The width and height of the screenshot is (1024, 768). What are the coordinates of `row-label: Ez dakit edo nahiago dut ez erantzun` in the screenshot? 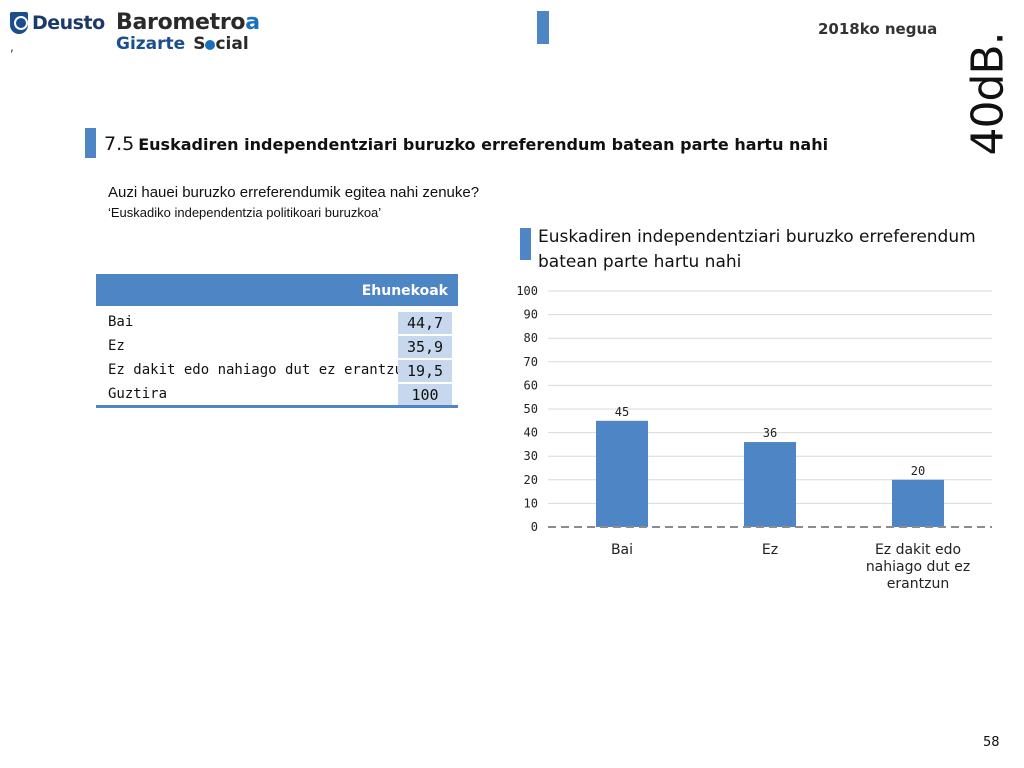 It's located at (260, 370).